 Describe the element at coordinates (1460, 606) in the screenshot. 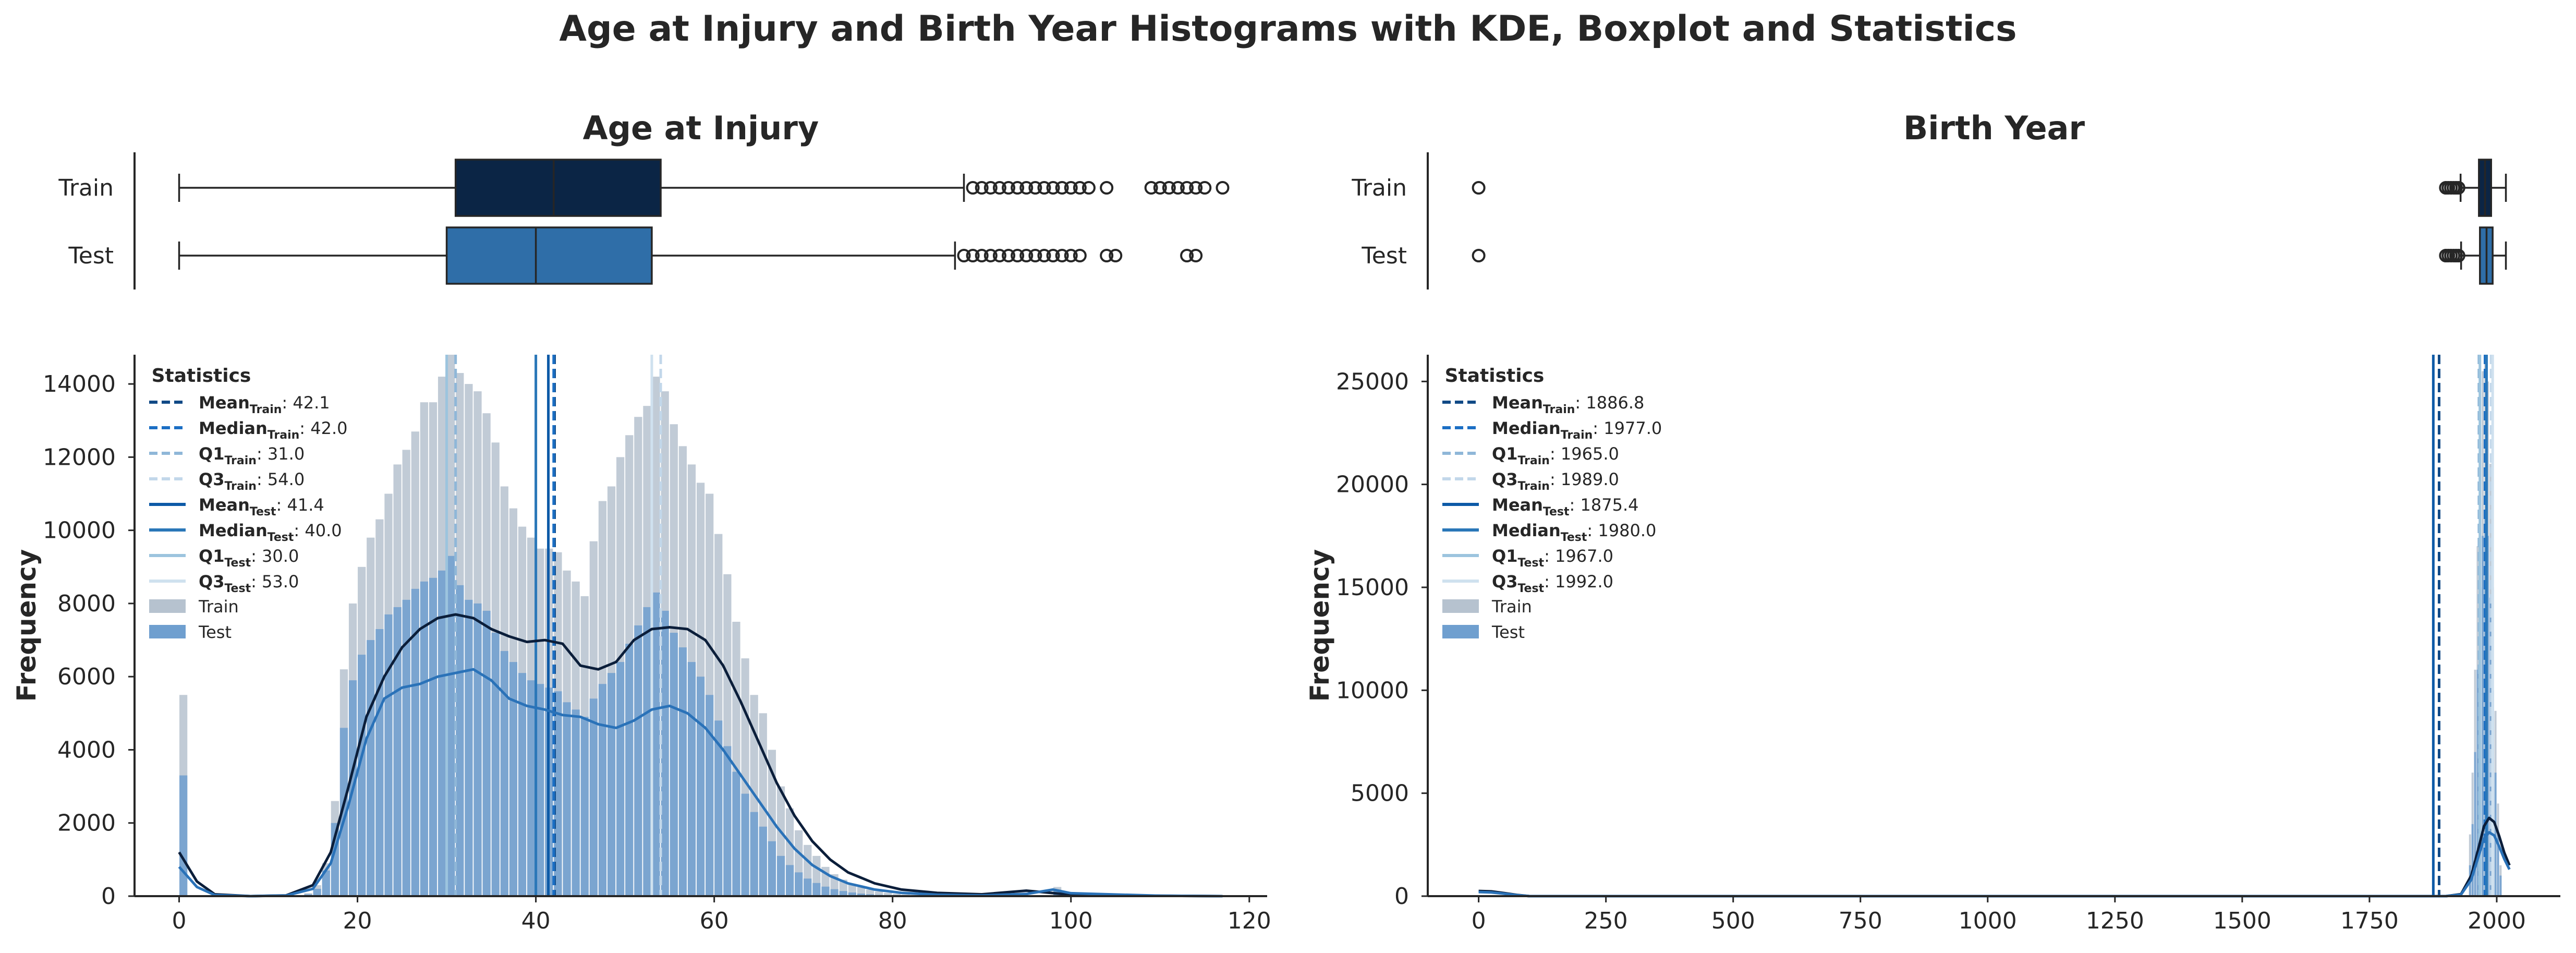

I see `legend-swatch` at that location.